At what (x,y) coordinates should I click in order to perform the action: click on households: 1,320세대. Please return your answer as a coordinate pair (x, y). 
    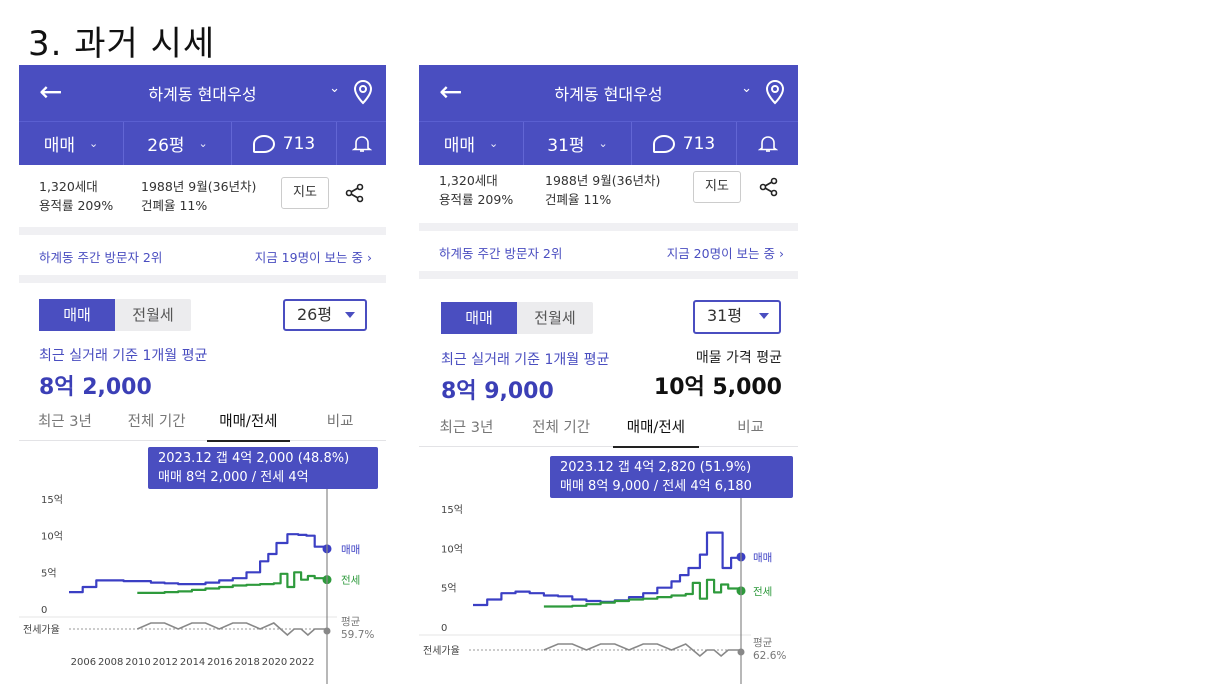
    Looking at the image, I should click on (68, 186).